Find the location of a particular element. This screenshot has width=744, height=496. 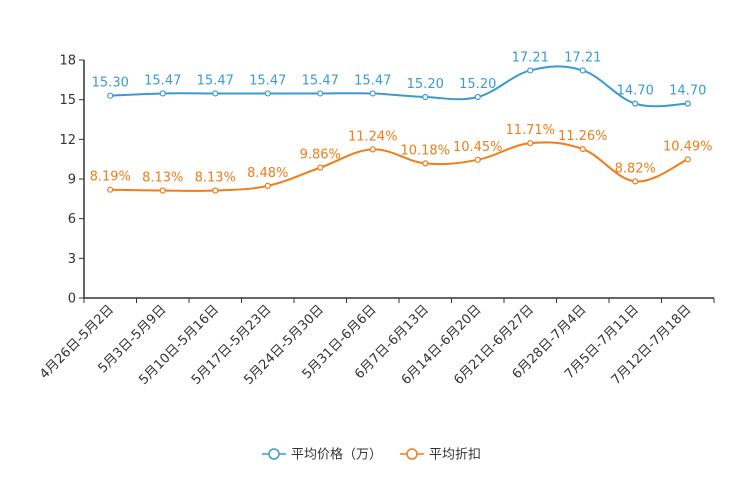

legend-item-1: 平均折扣 is located at coordinates (440, 455).